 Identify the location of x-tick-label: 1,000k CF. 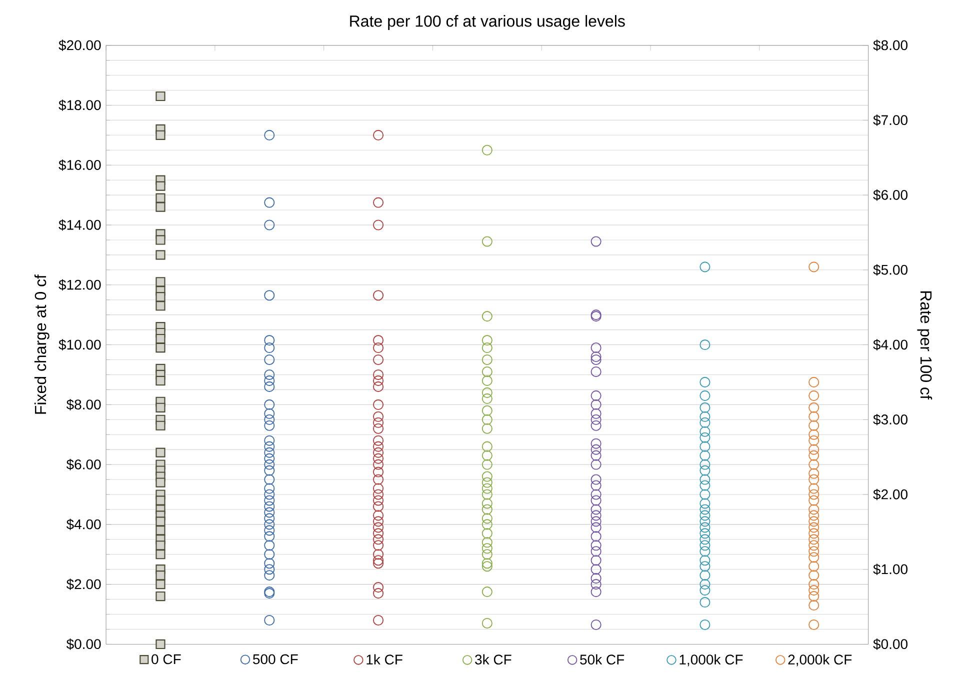
(711, 660).